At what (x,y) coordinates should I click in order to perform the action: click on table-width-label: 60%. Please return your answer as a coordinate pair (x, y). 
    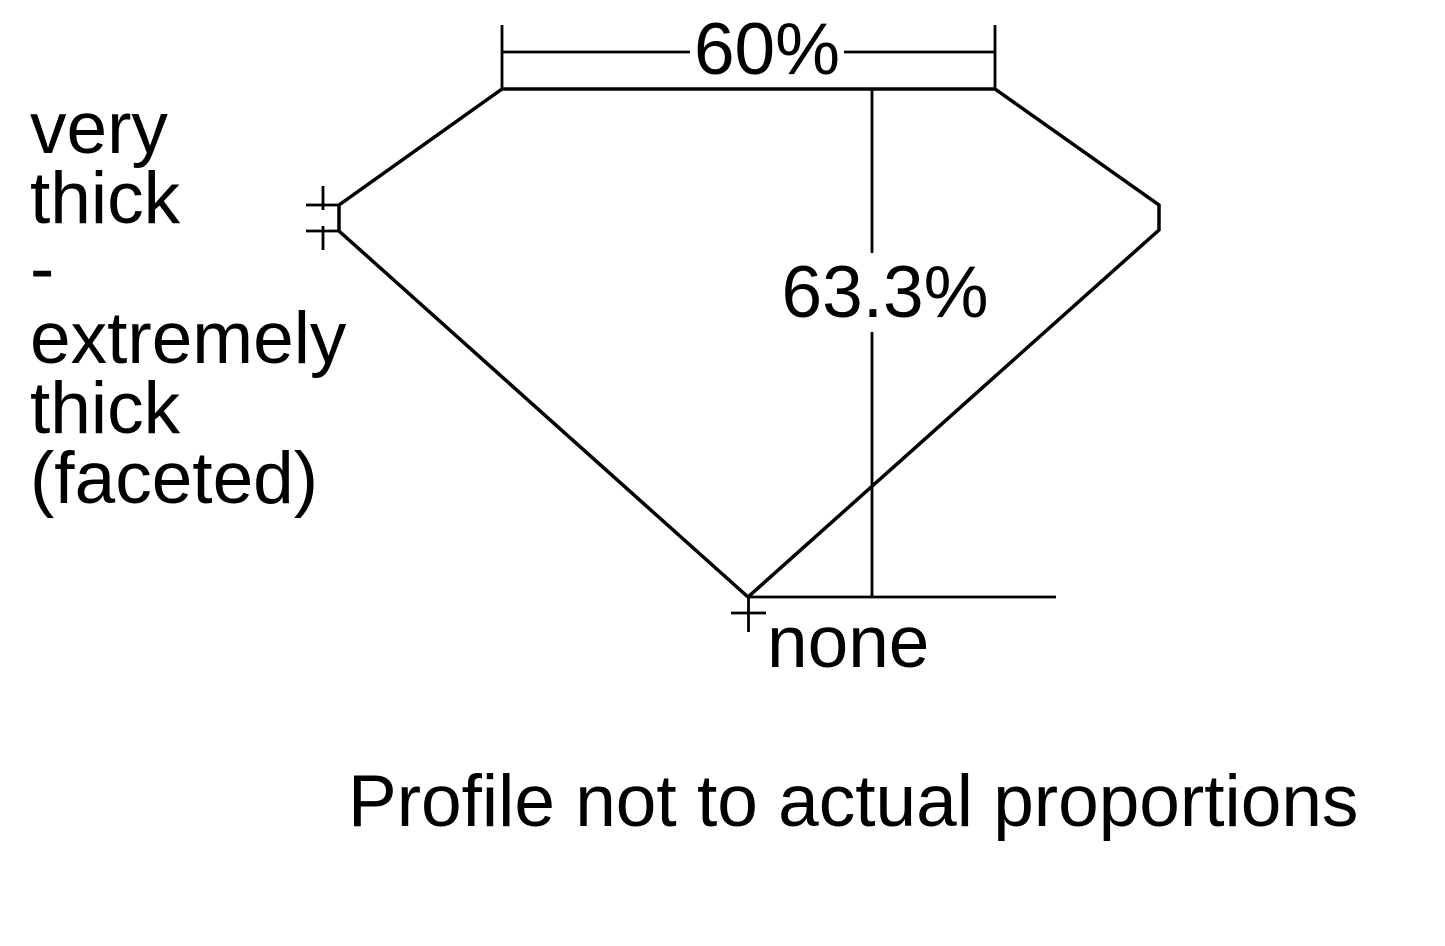
    Looking at the image, I should click on (767, 49).